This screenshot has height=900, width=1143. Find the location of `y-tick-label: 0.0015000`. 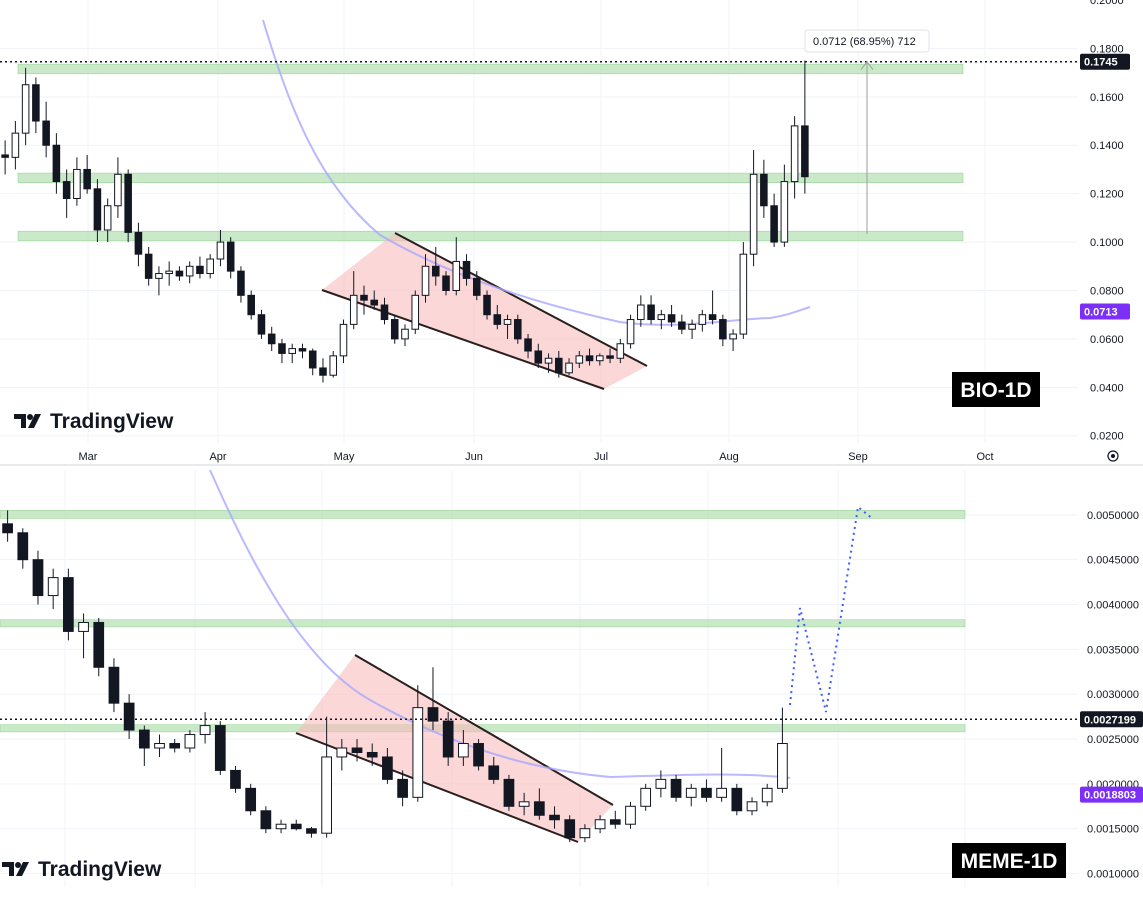

y-tick-label: 0.0015000 is located at coordinates (1113, 830).